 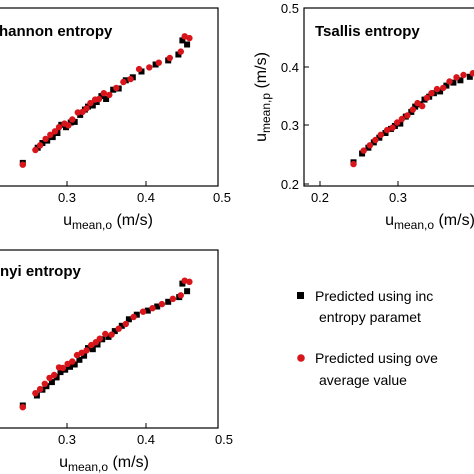 I want to click on y-tick-label: 0.2, so click(x=290, y=184).